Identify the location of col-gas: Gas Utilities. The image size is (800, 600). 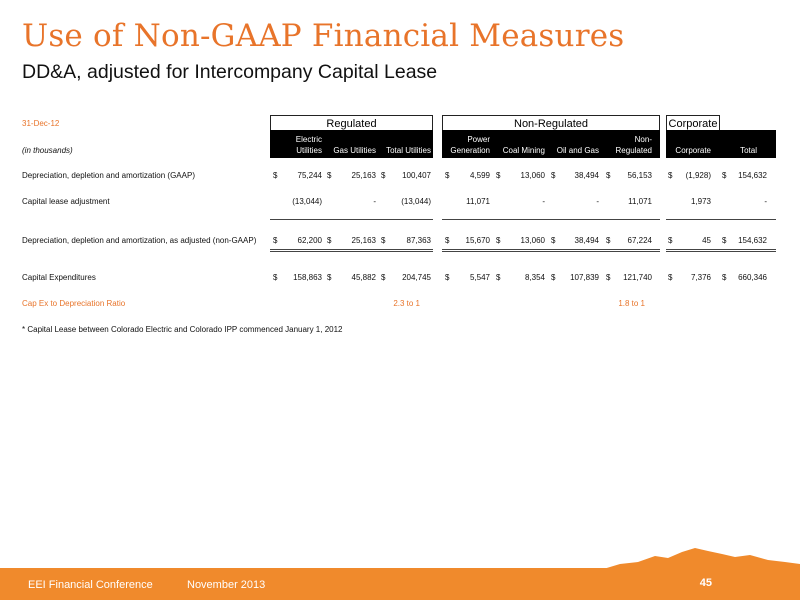
(354, 150).